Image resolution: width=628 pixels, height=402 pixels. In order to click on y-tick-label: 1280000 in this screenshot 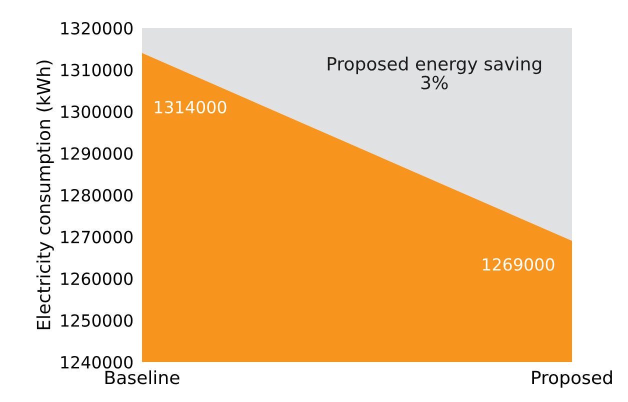, I will do `click(97, 195)`.